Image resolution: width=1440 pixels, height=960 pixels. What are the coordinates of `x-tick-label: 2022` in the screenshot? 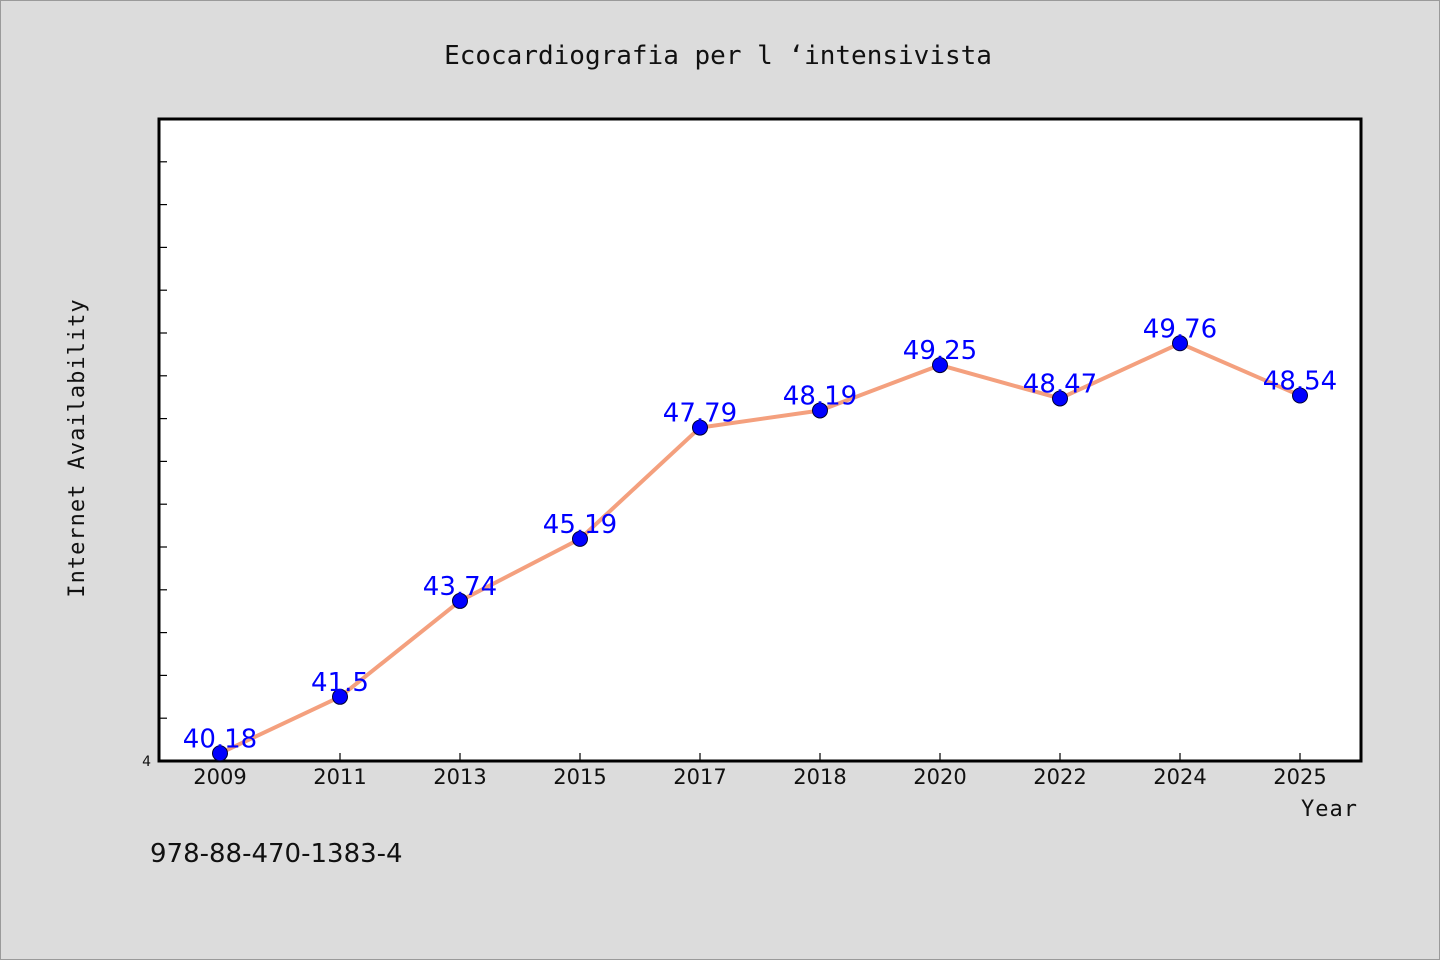 It's located at (1059, 777).